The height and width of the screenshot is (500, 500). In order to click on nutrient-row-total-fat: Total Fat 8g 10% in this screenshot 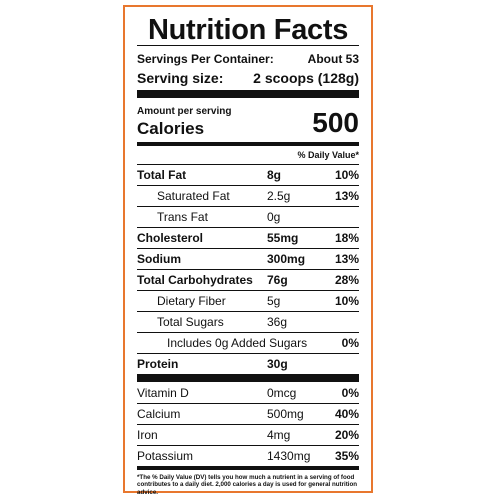, I will do `click(248, 174)`.